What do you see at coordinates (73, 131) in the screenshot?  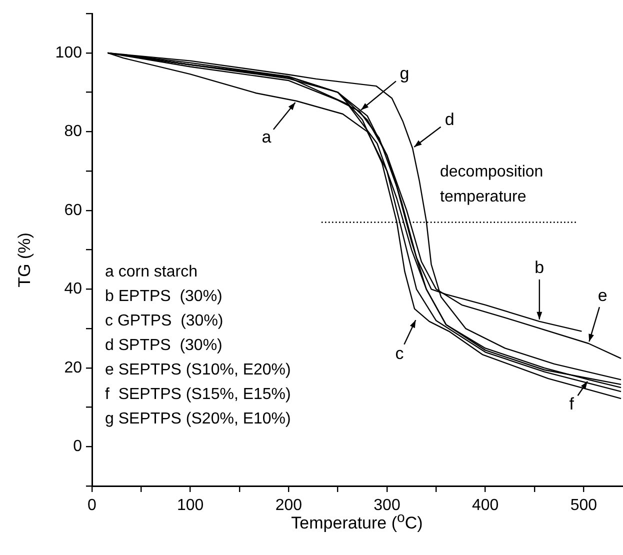 I see `y-tick-label: 80` at bounding box center [73, 131].